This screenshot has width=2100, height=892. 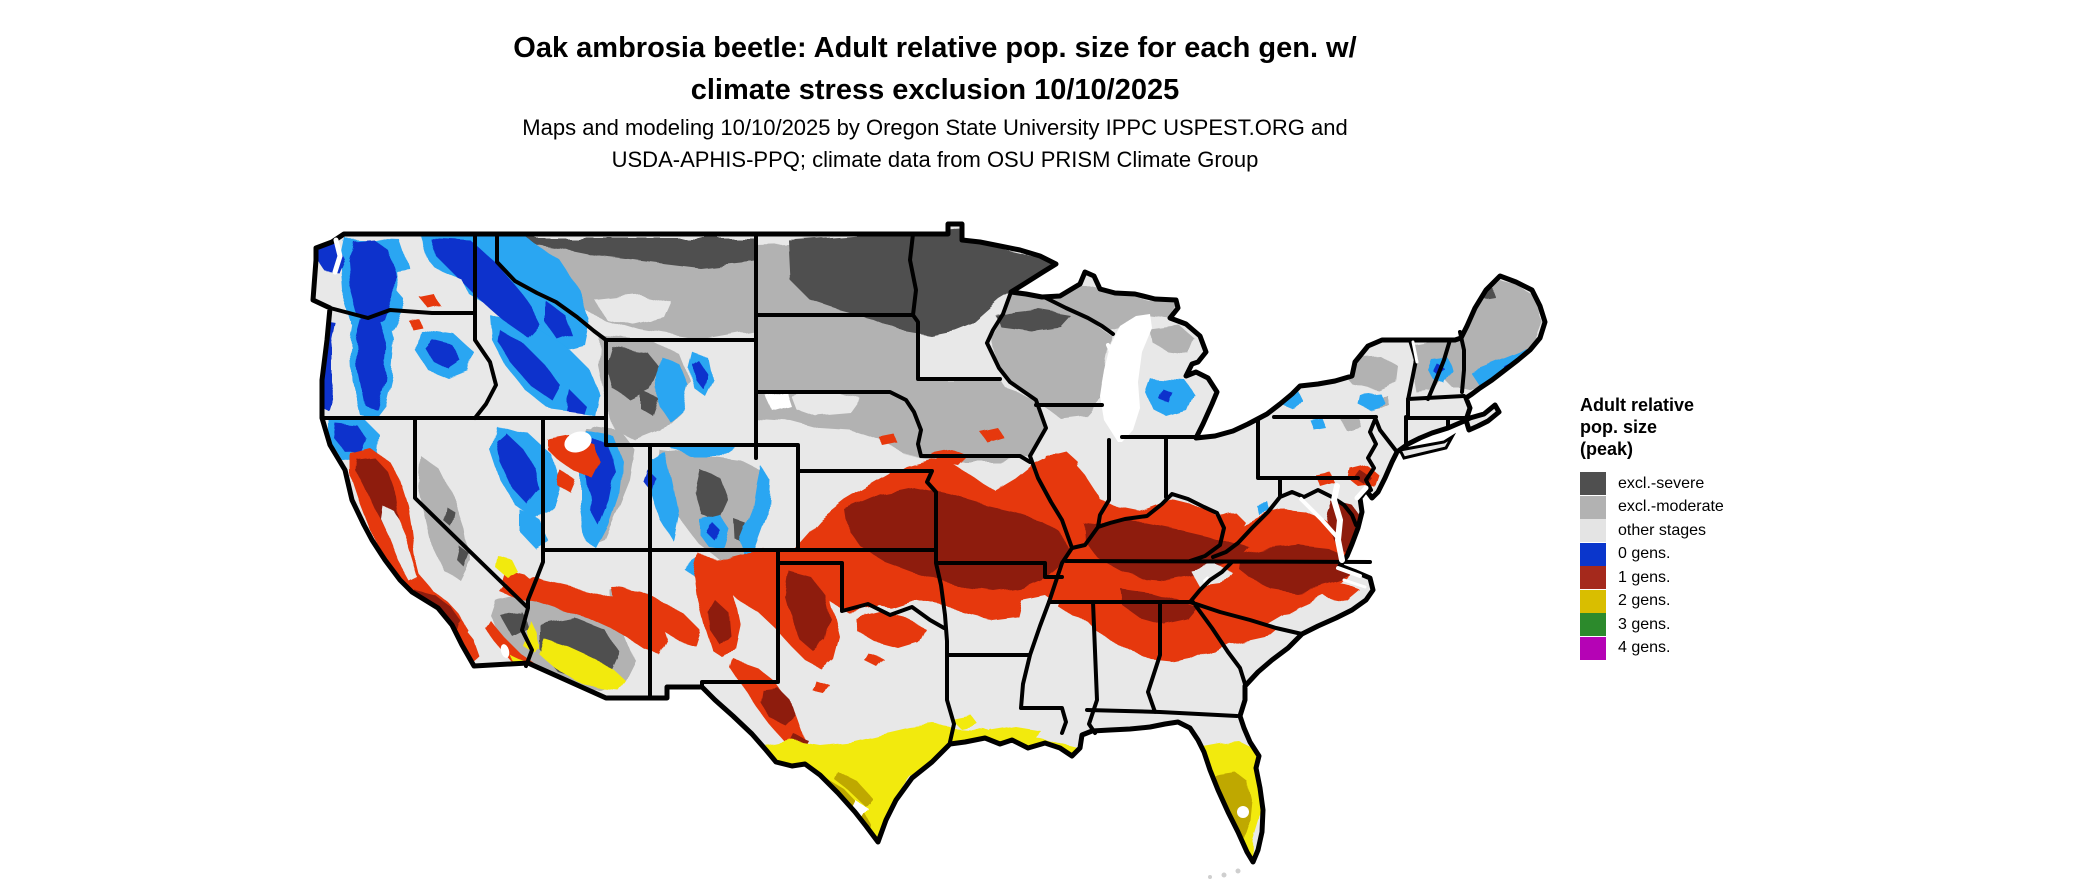 I want to click on legend-label: 2 gens., so click(x=1644, y=601).